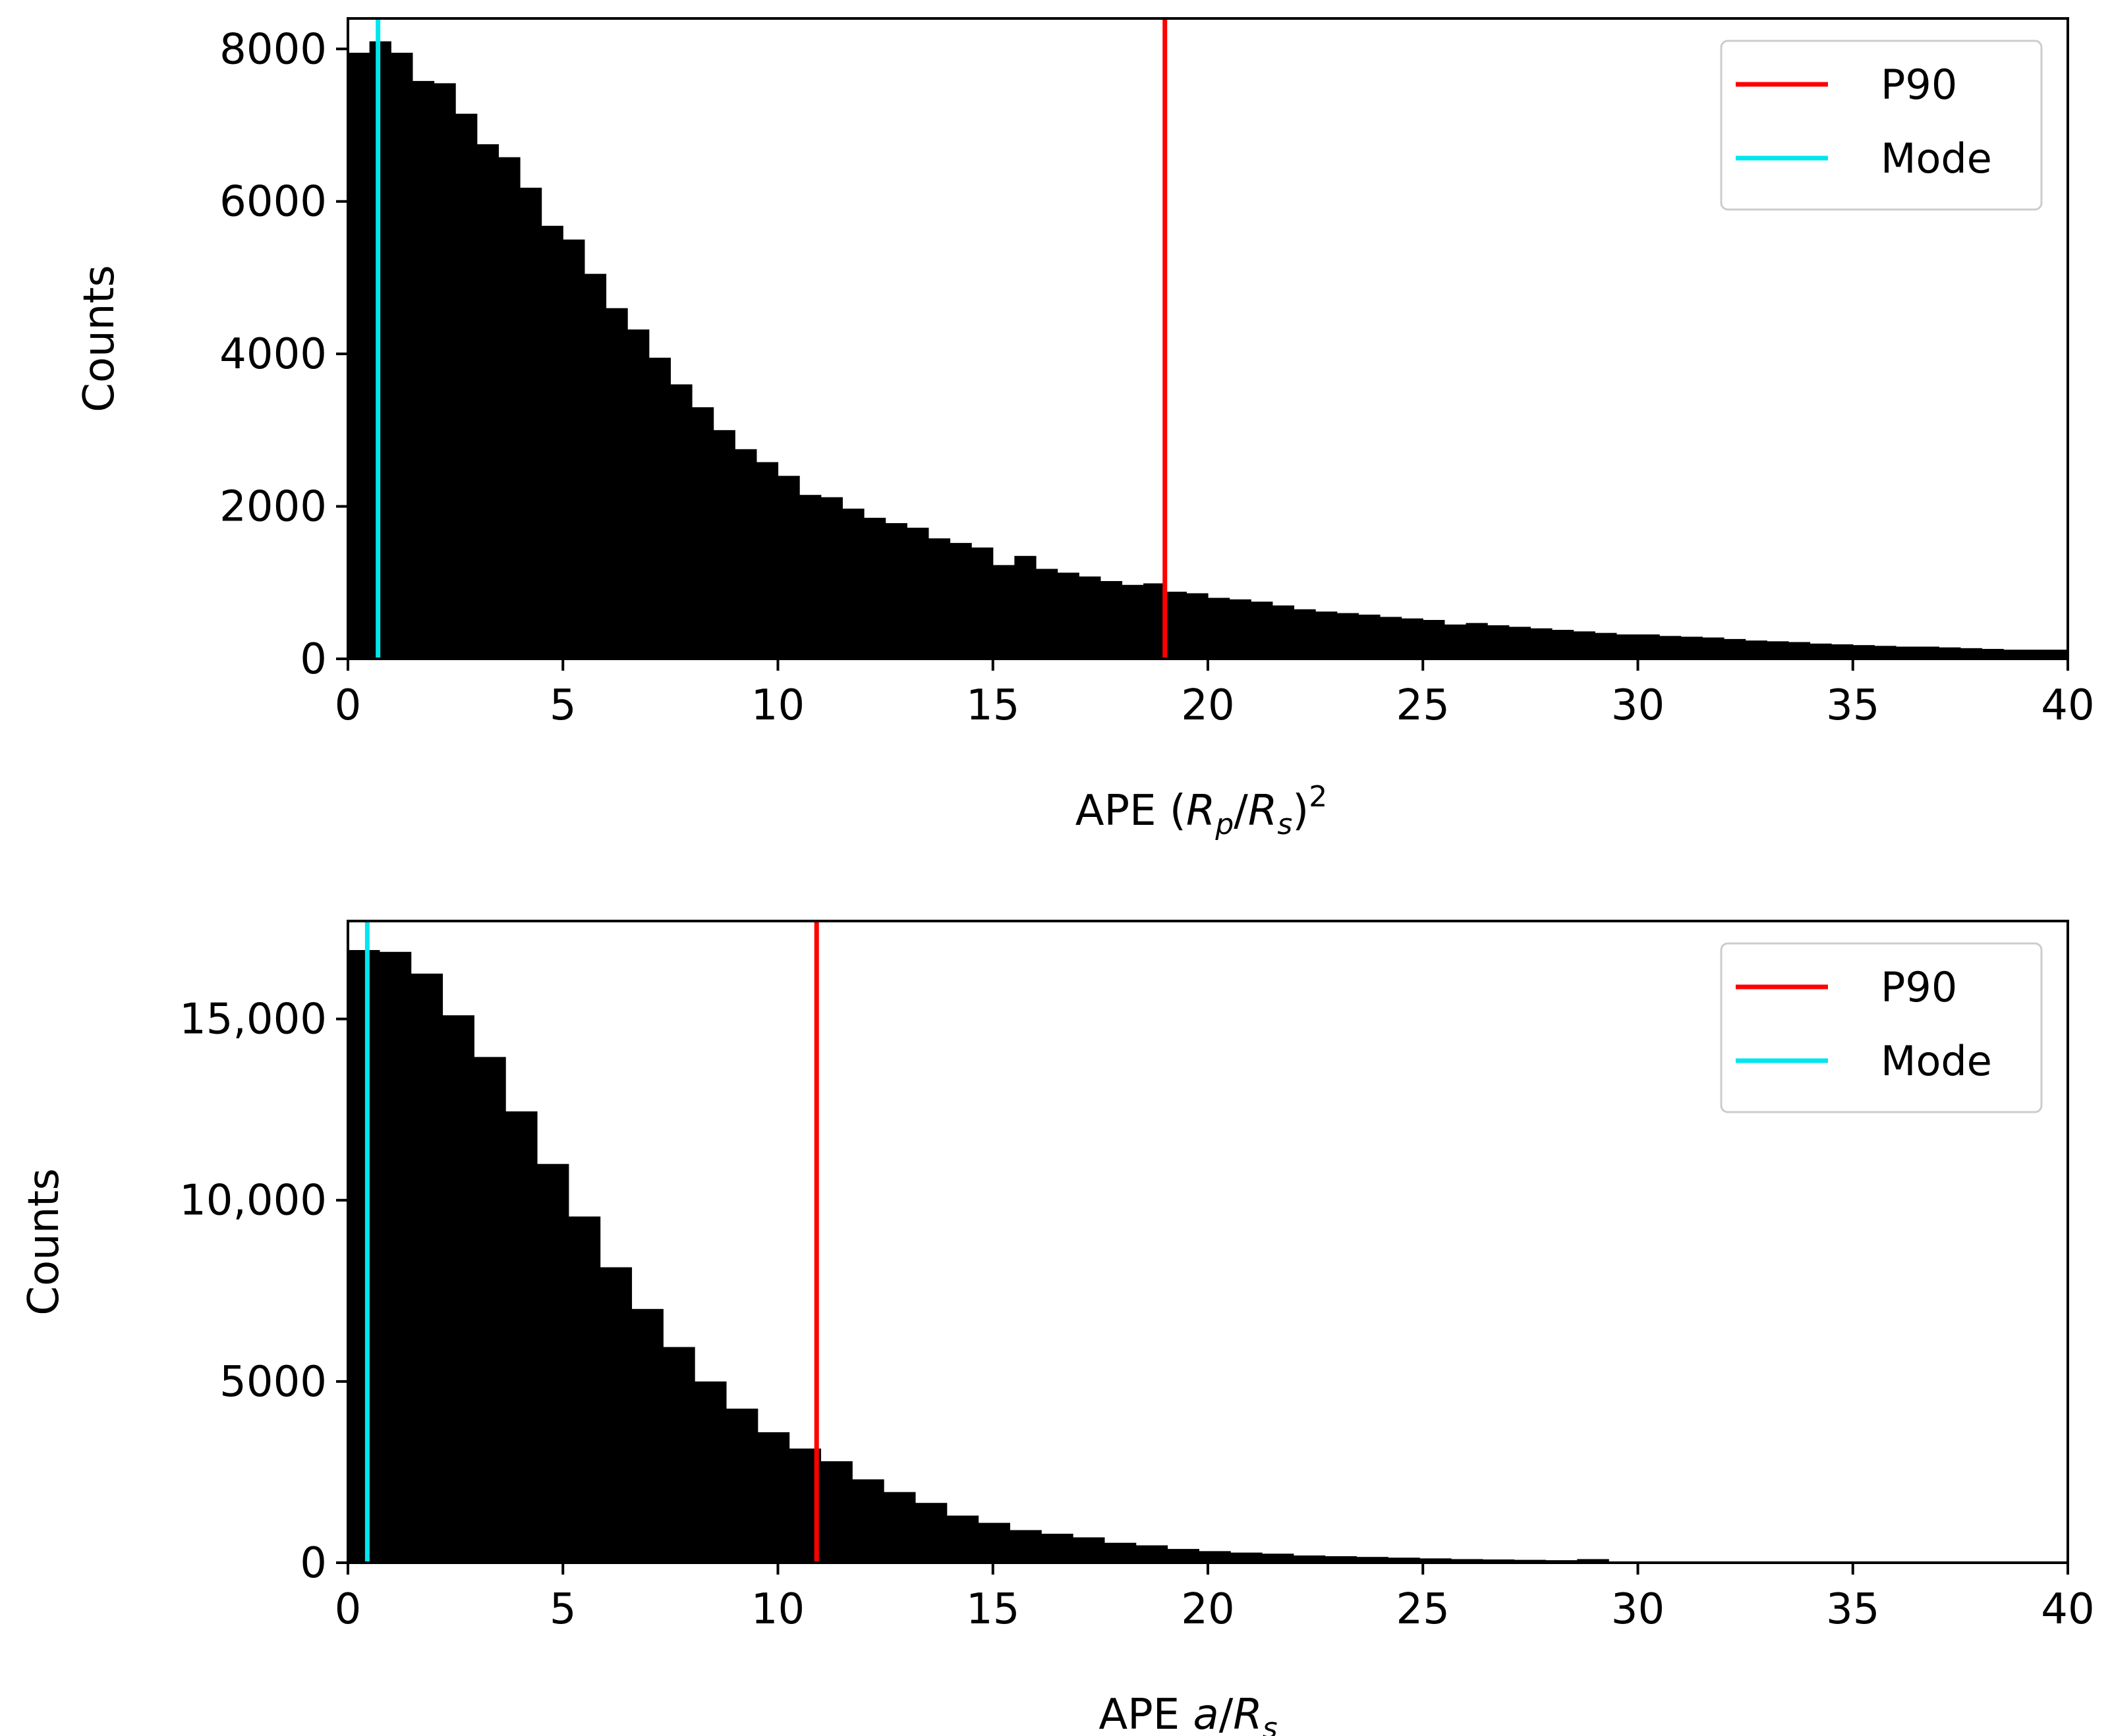 The height and width of the screenshot is (1736, 2110). What do you see at coordinates (263, 1291) in the screenshot?
I see `y-axis-ticks: 0 5000 10,000 15,000` at bounding box center [263, 1291].